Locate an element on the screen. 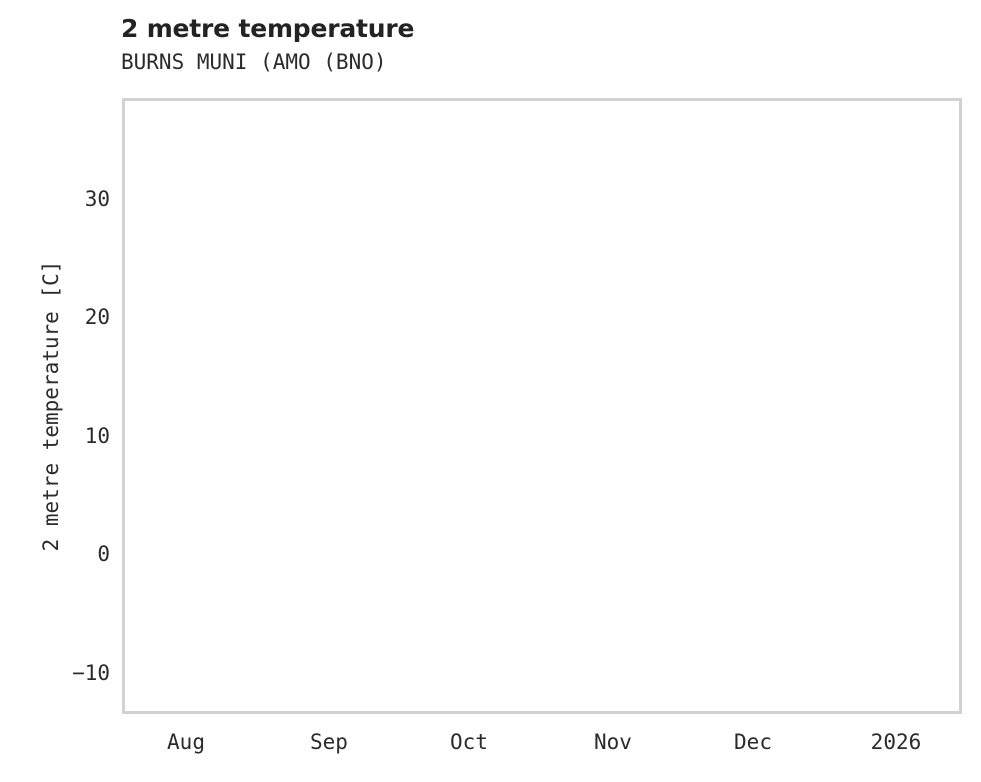 The image size is (981, 782). x-tick-label: Nov is located at coordinates (613, 742).